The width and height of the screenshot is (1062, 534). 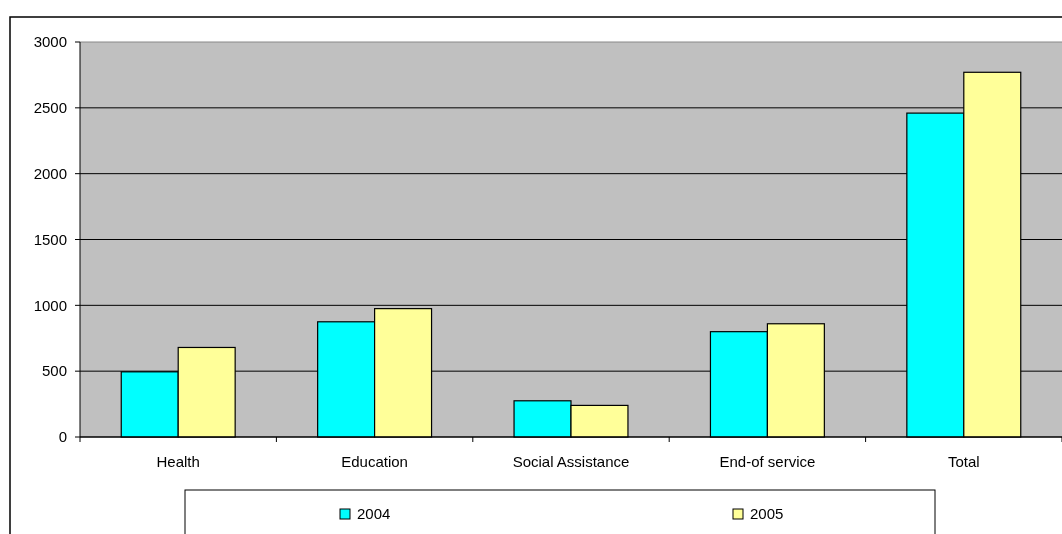 I want to click on x-tick-label: Education, so click(x=374, y=461).